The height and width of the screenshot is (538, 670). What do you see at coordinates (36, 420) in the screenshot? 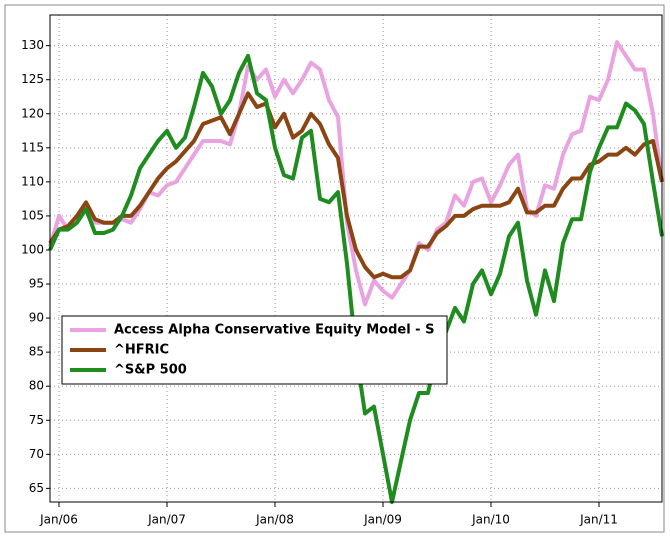
I see `y-tick-label: 75` at bounding box center [36, 420].